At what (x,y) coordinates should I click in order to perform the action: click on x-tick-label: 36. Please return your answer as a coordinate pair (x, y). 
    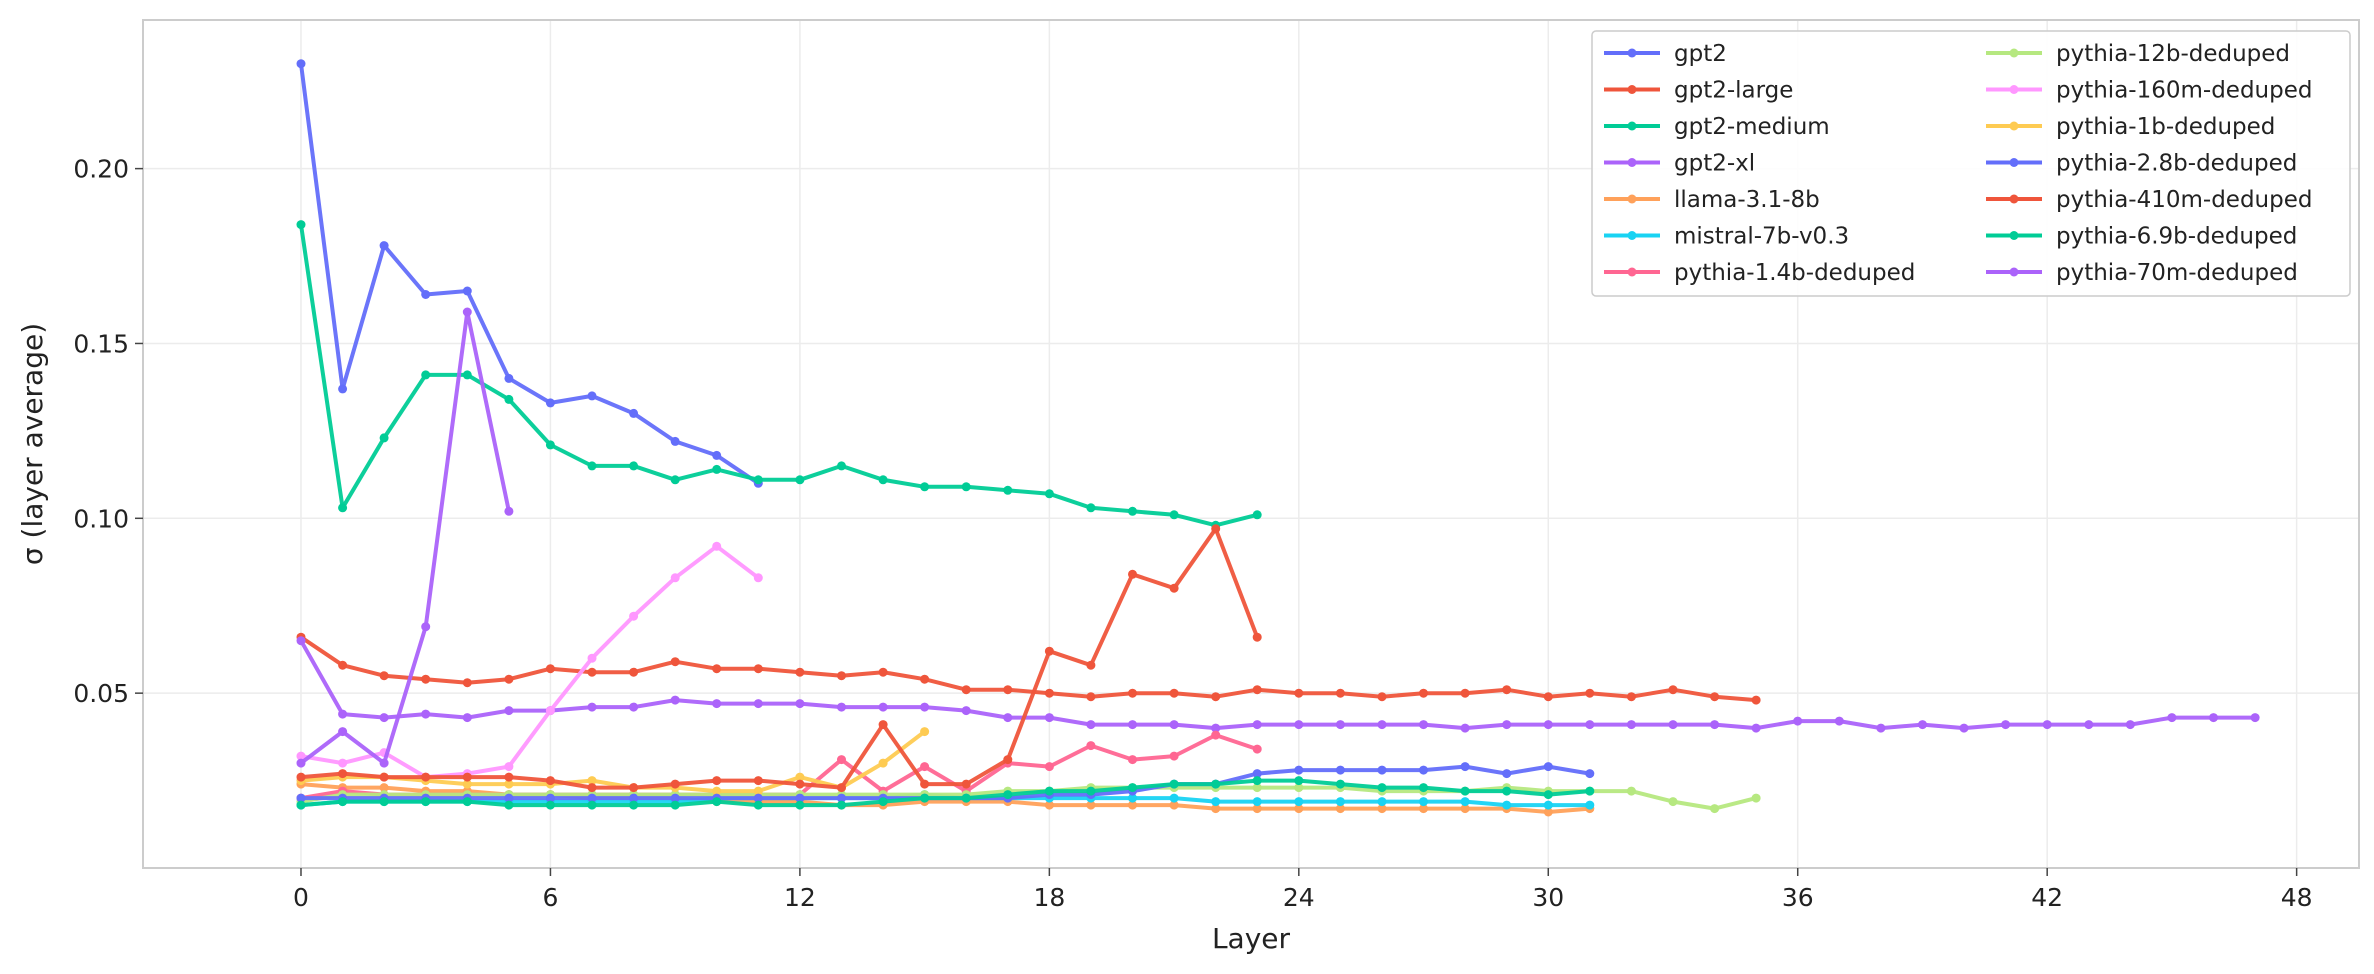
    Looking at the image, I should click on (1798, 897).